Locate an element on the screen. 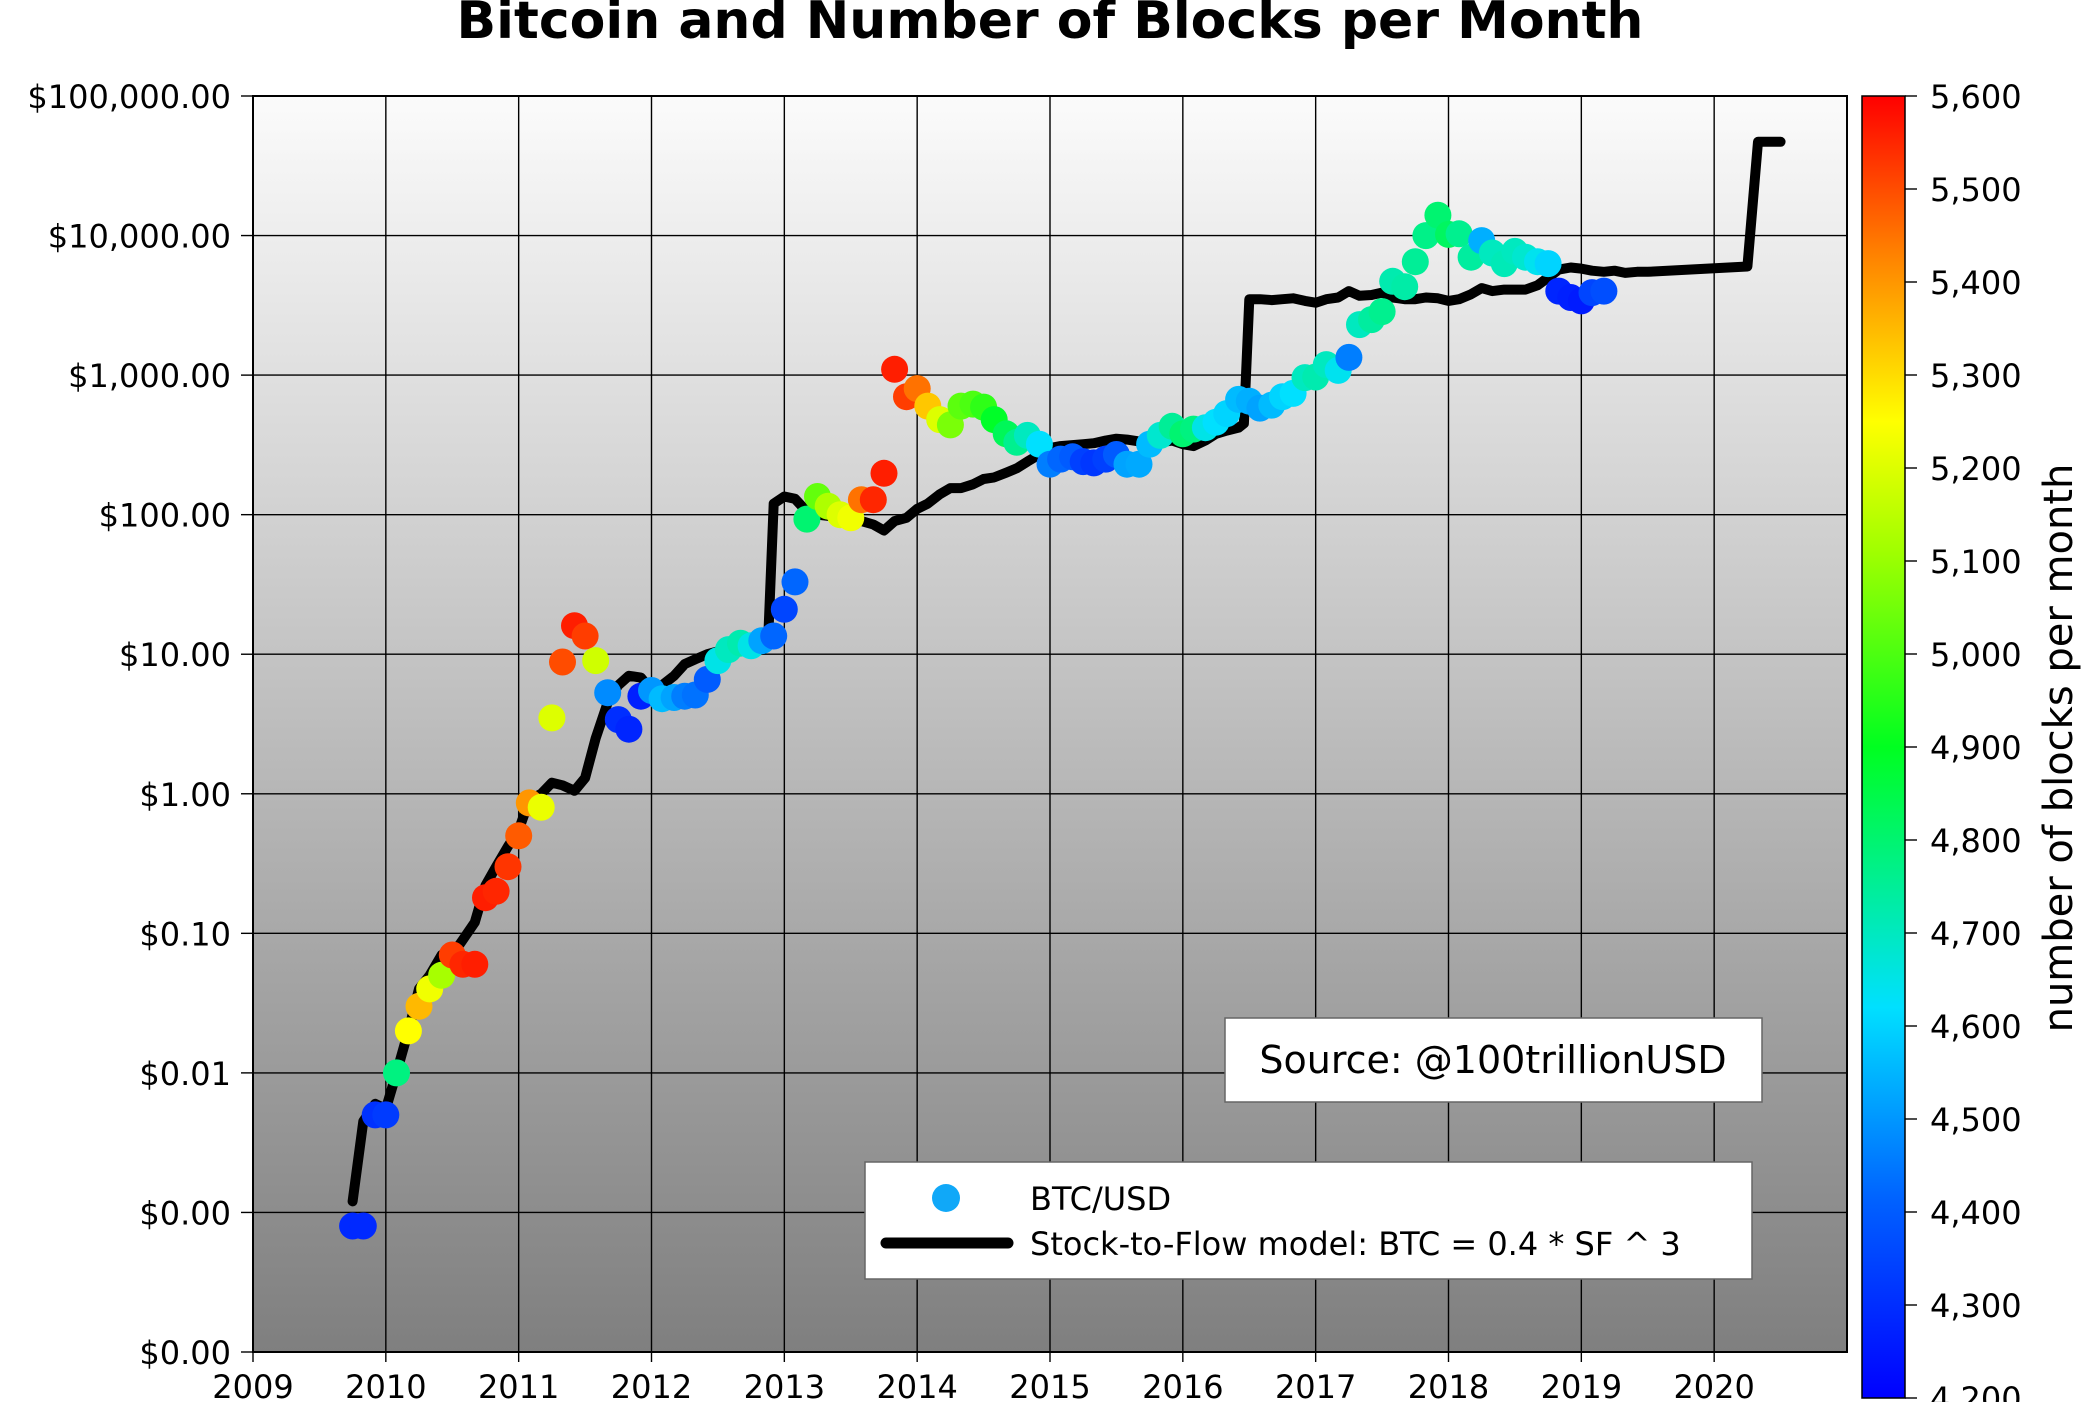 The height and width of the screenshot is (1402, 2095). y-tick-label: $100.00 is located at coordinates (165, 516).